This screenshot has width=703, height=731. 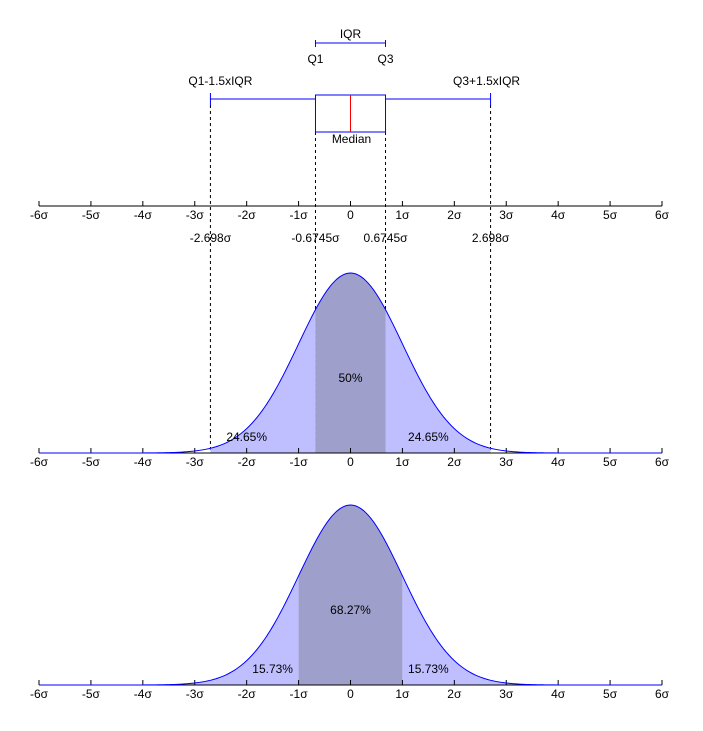 I want to click on q3-label: Q3, so click(x=386, y=59).